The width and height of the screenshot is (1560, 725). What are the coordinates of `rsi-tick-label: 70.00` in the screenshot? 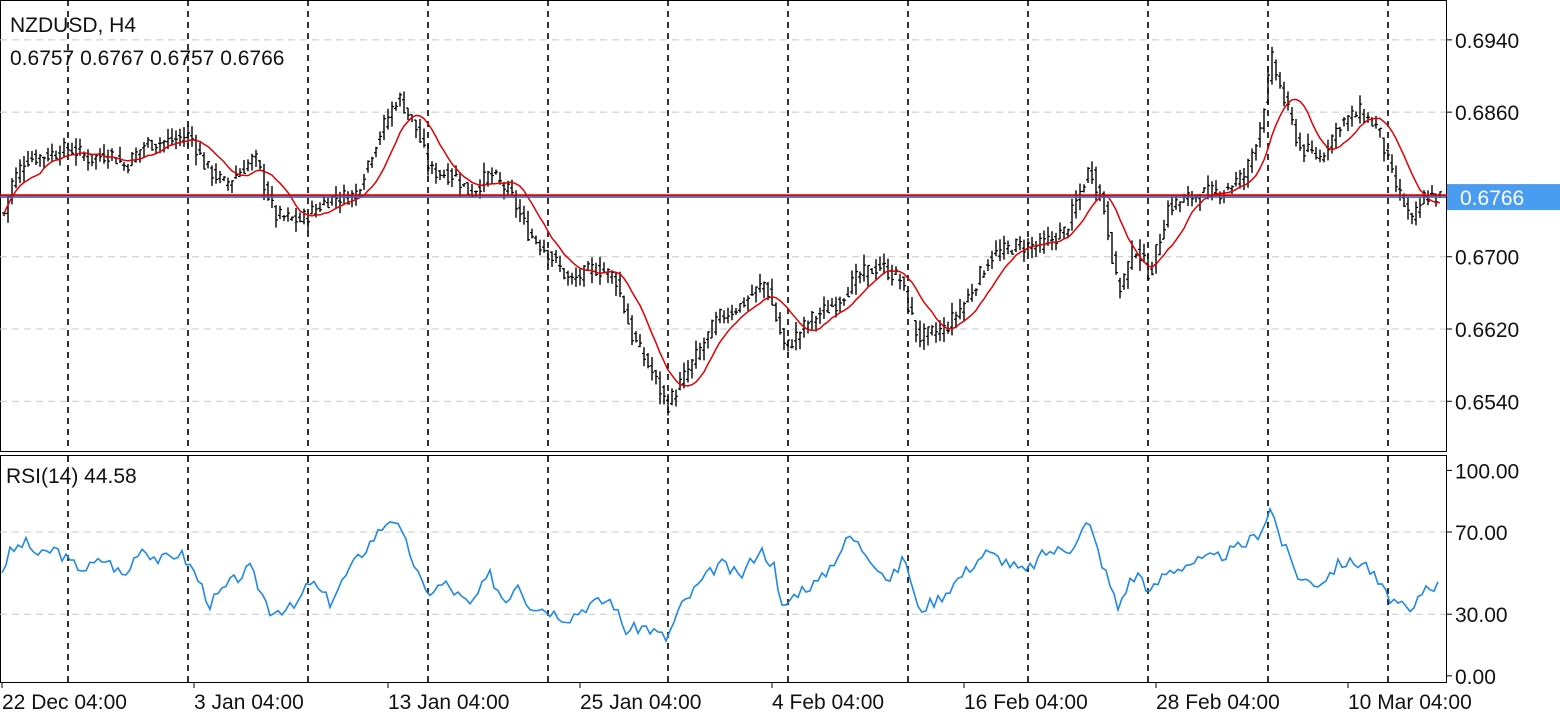 It's located at (1481, 533).